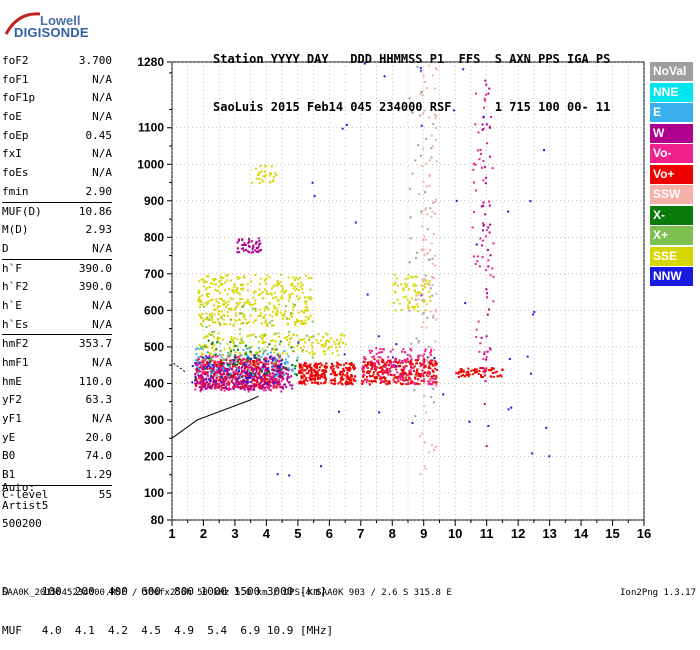  What do you see at coordinates (644, 533) in the screenshot?
I see `x-tick-label: 16` at bounding box center [644, 533].